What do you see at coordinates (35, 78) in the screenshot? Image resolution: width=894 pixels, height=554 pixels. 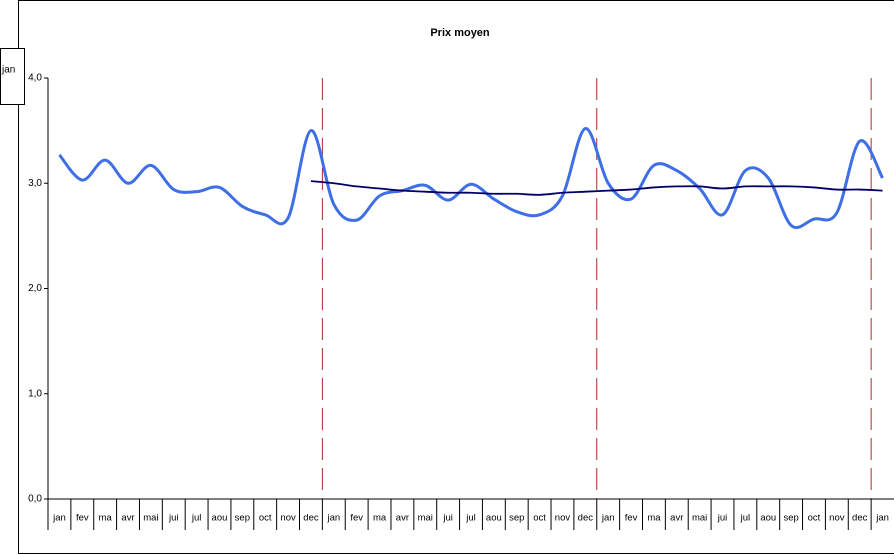 I see `y-tick-label: 4,0` at bounding box center [35, 78].